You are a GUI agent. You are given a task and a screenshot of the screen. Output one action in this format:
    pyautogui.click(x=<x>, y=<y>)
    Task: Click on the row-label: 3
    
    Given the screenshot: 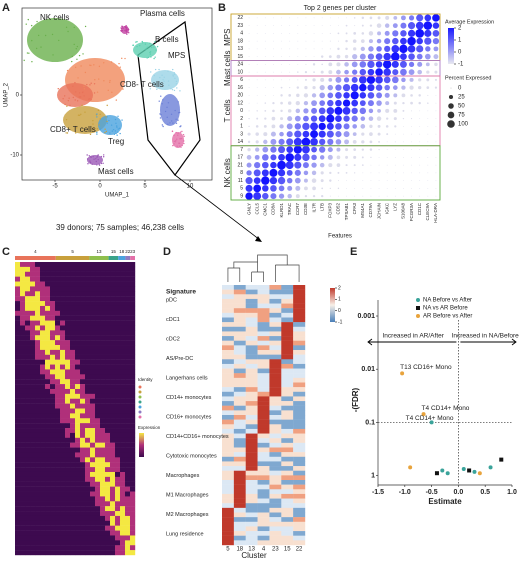 What is the action you would take?
    pyautogui.click(x=241, y=134)
    